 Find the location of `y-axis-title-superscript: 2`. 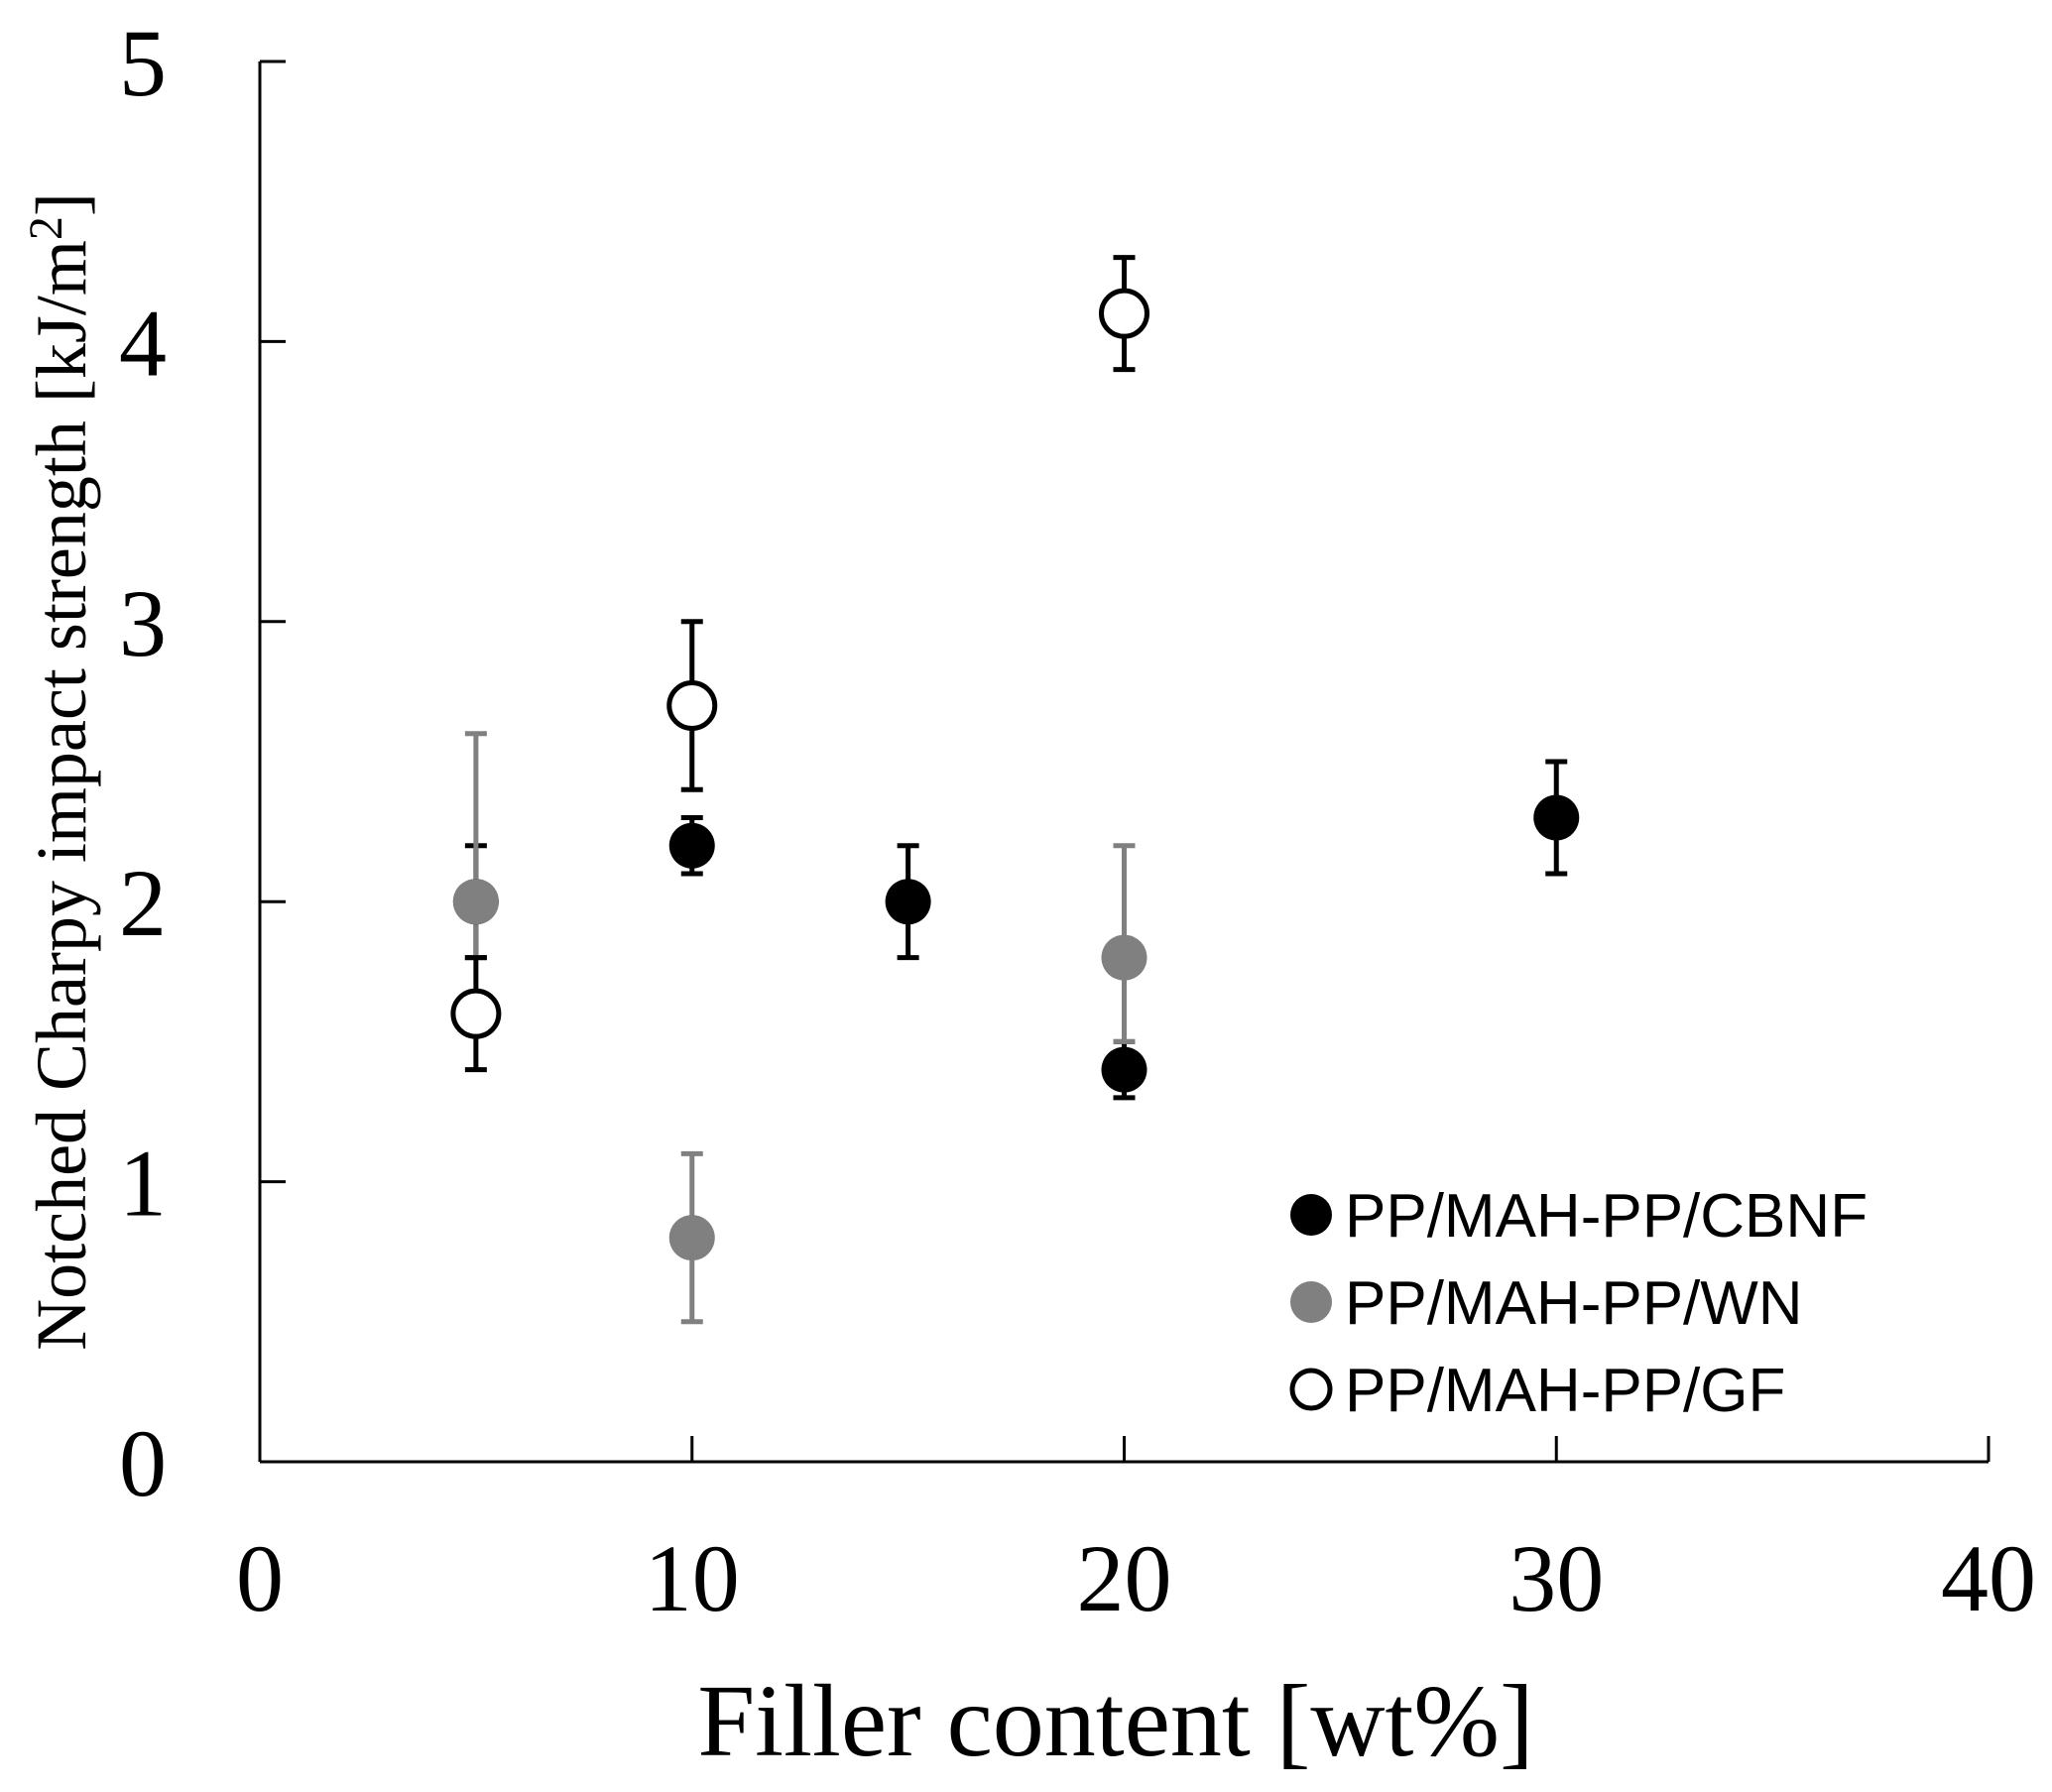

y-axis-title-superscript: 2 is located at coordinates (46, 228).